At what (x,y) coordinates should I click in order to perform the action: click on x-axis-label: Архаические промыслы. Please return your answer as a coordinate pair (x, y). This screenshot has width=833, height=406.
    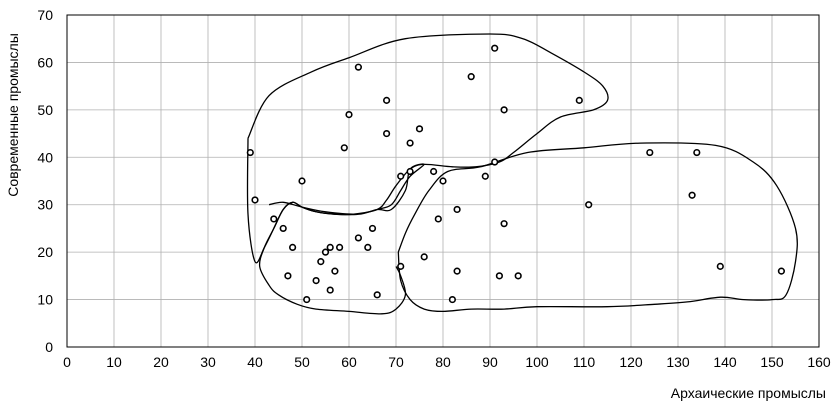
    Looking at the image, I should click on (748, 393).